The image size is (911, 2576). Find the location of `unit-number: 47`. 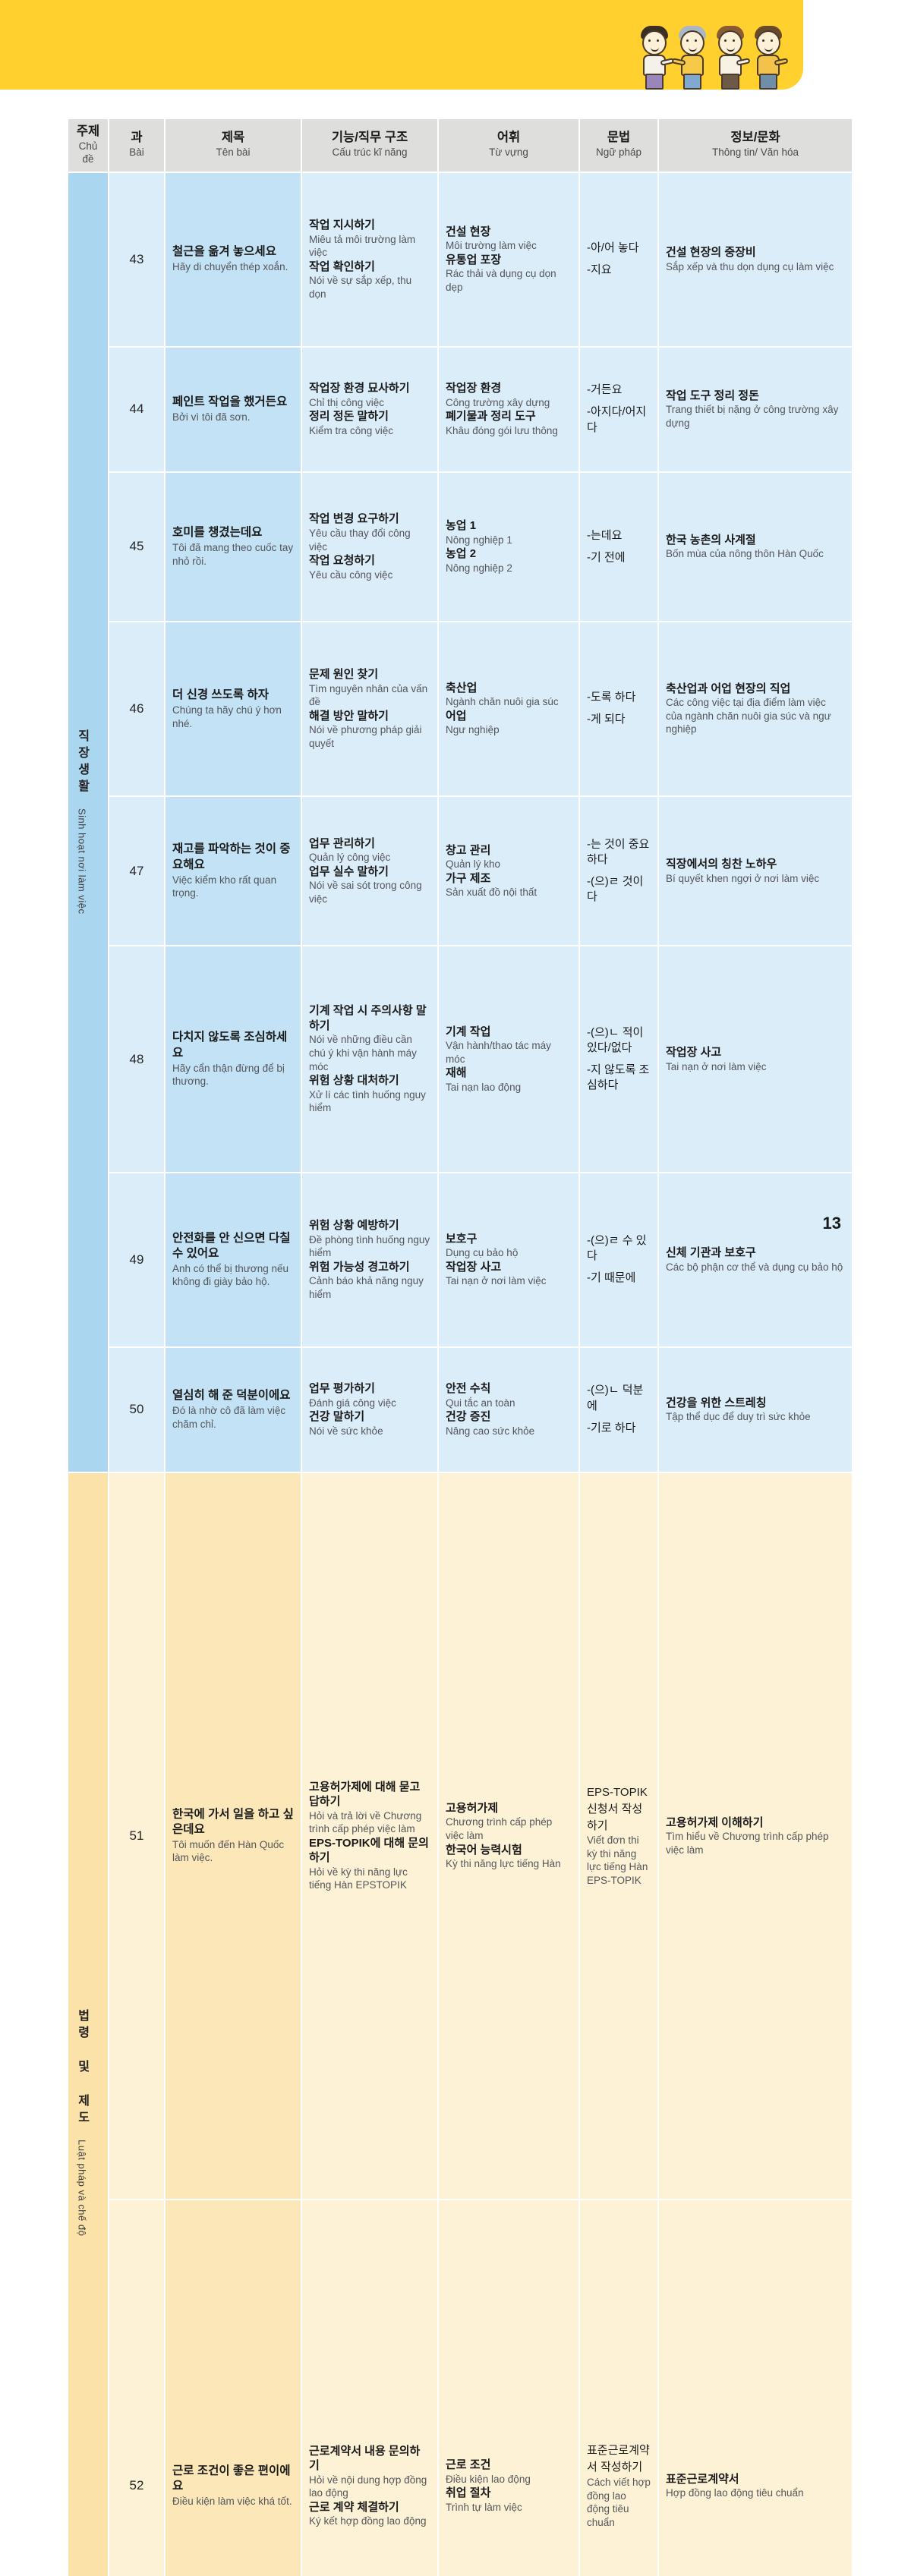

unit-number: 47 is located at coordinates (136, 871).